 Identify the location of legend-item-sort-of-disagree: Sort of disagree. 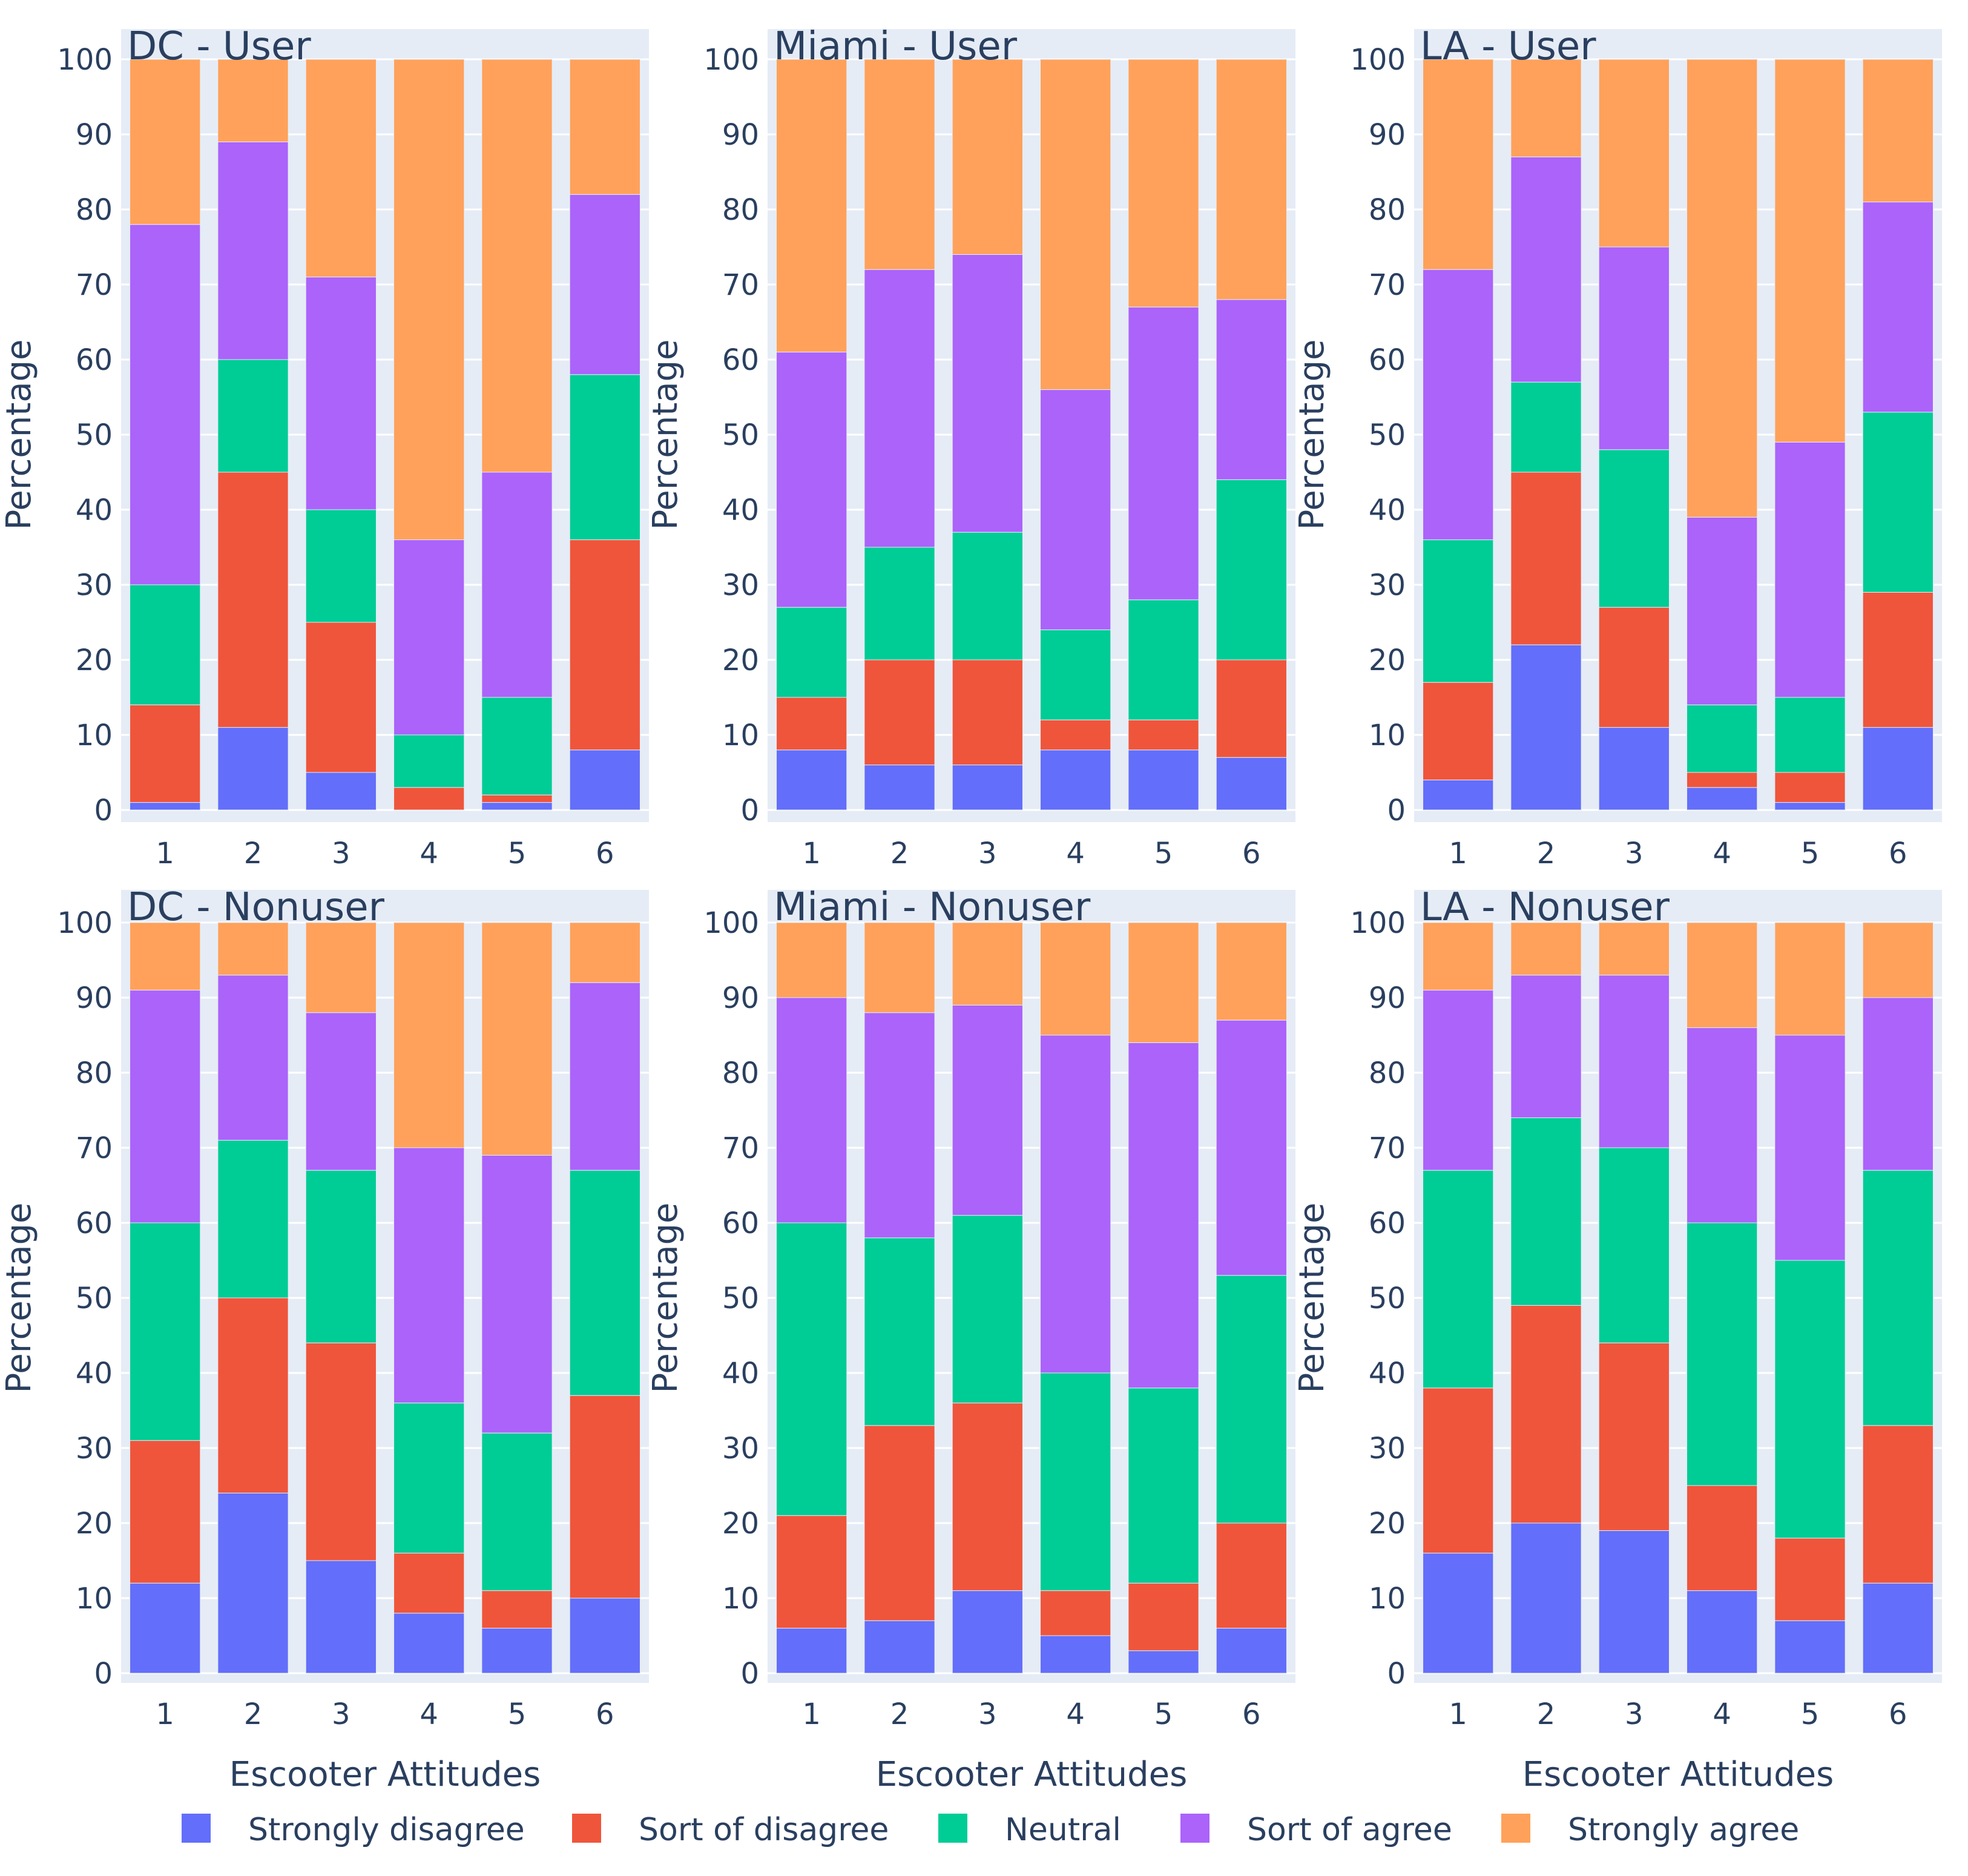
(730, 1830).